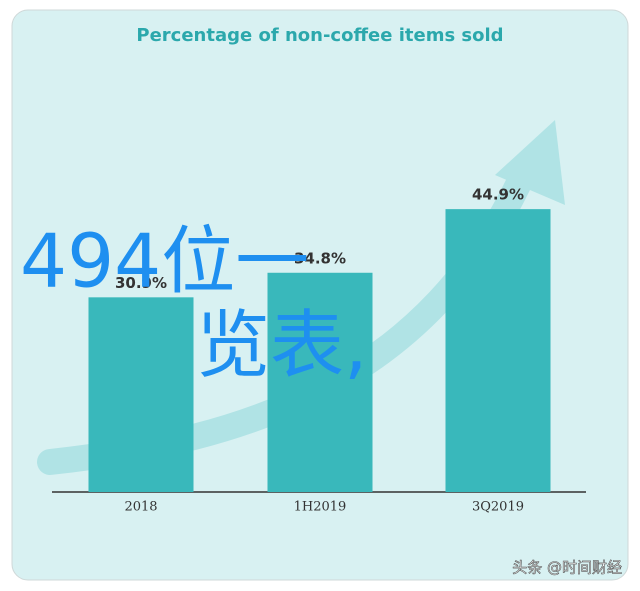 The height and width of the screenshot is (591, 640). Describe the element at coordinates (320, 507) in the screenshot. I see `x-tick-label: 1H2019` at that location.